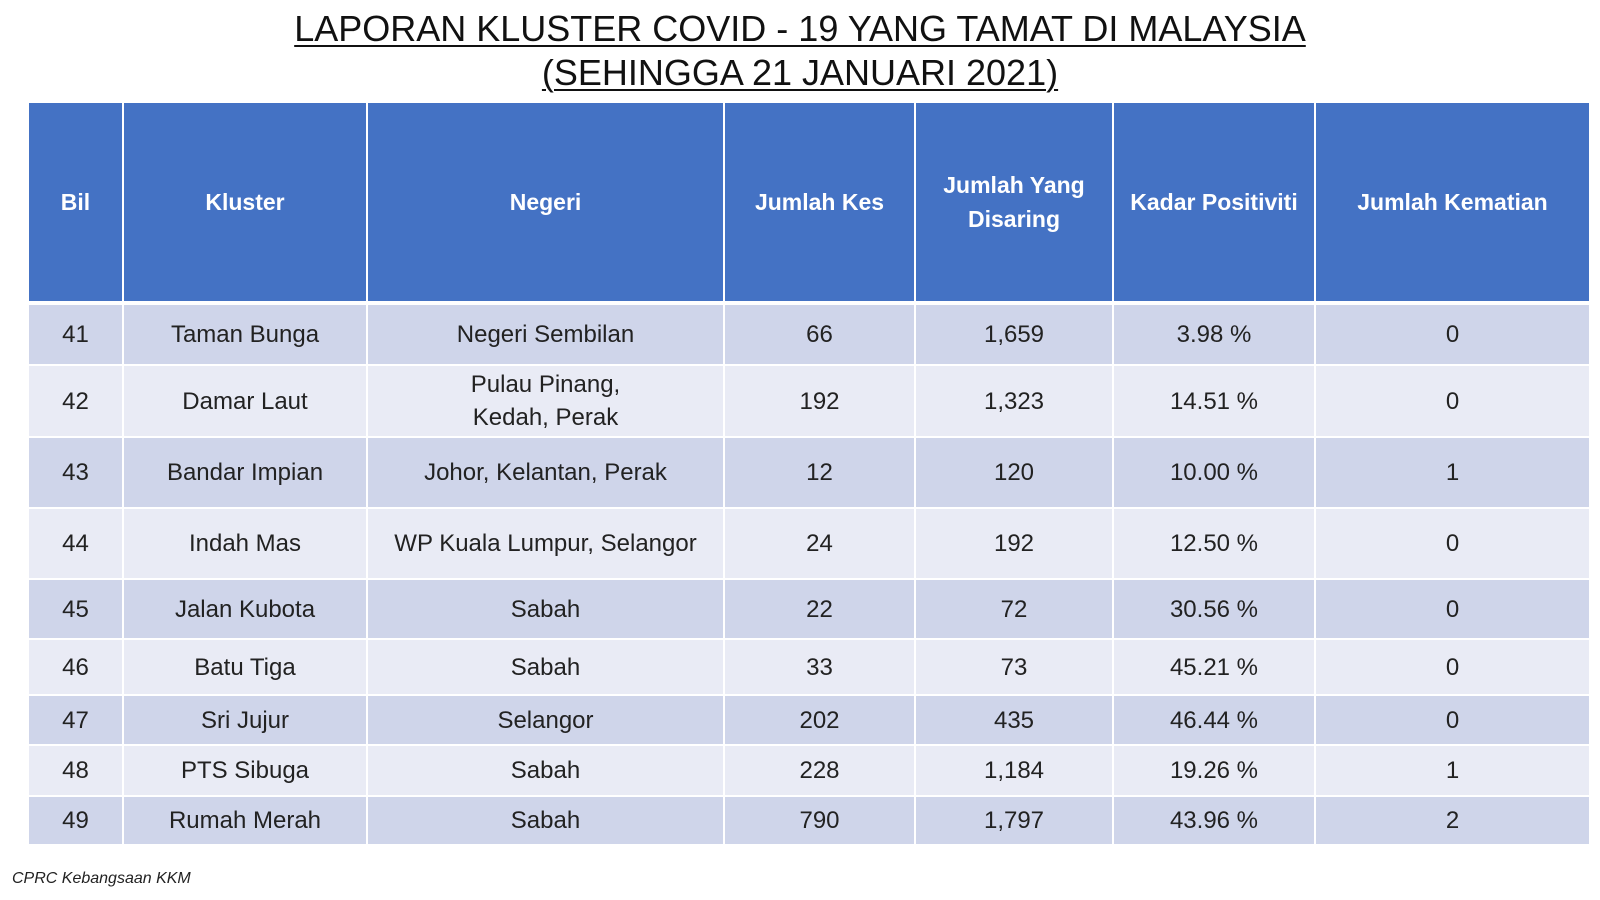  Describe the element at coordinates (1214, 401) in the screenshot. I see `cell-kadar-positiviti: 14.51 %` at that location.